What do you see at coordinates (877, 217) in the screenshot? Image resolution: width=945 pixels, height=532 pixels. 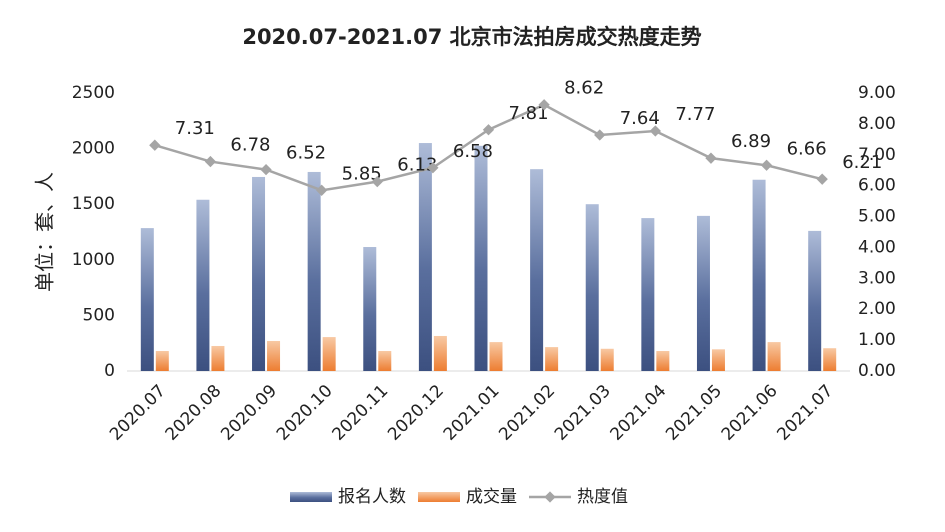 I see `y2-tick-label: 5.00` at bounding box center [877, 217].